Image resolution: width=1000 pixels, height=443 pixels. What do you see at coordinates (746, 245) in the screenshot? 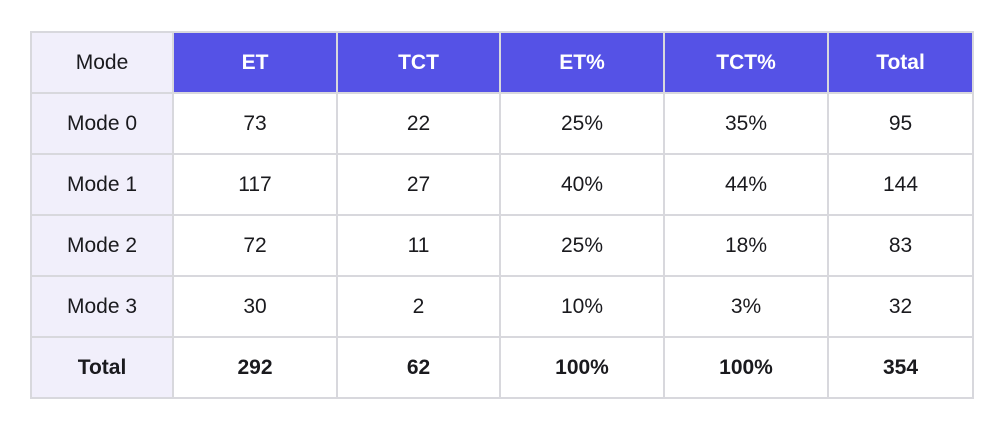
I see `data-cell: 18%` at bounding box center [746, 245].